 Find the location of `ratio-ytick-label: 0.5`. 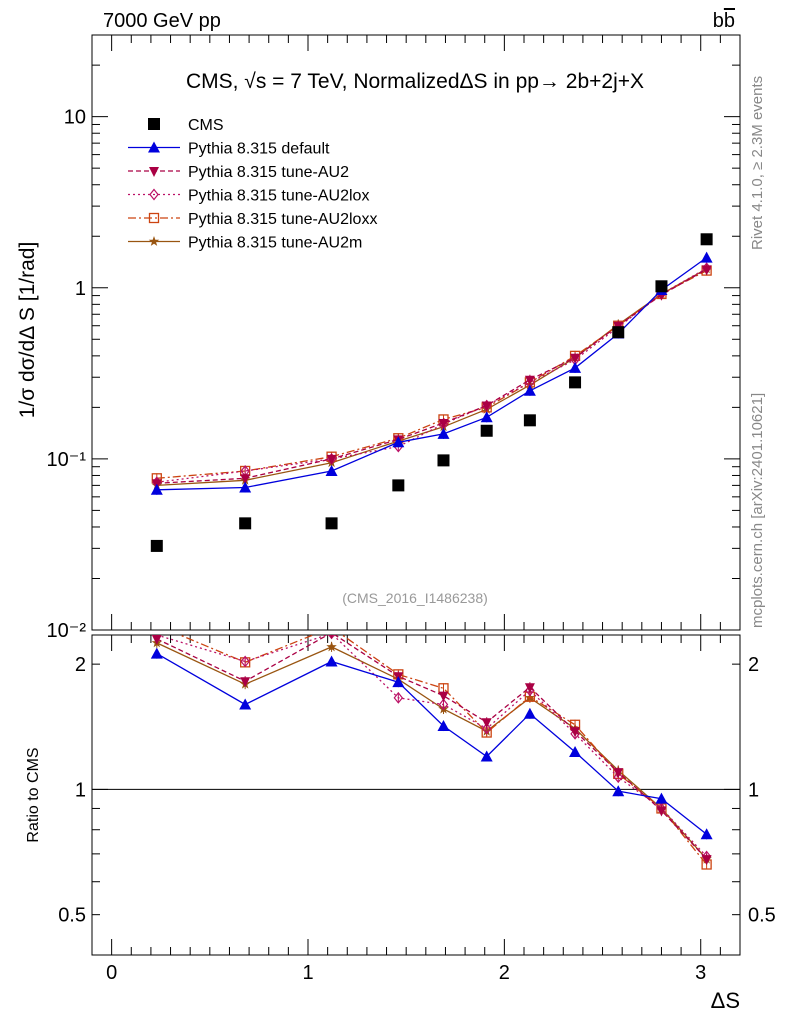

ratio-ytick-label: 0.5 is located at coordinates (72, 916).